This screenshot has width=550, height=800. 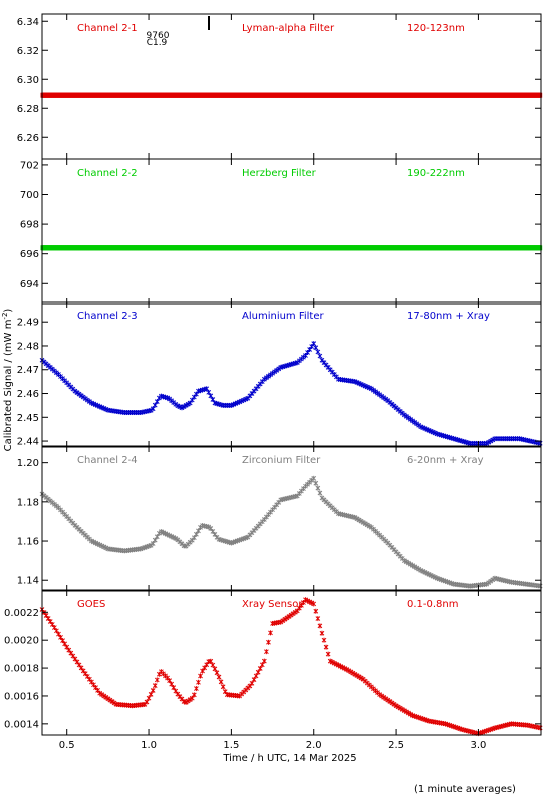 What do you see at coordinates (8, 311) in the screenshot?
I see `y-axis-label-end: )` at bounding box center [8, 311].